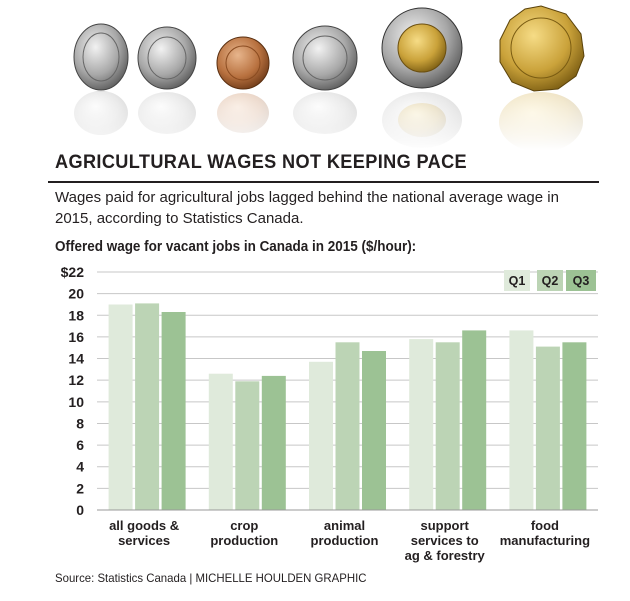 The width and height of the screenshot is (630, 601). Describe the element at coordinates (144, 525) in the screenshot. I see `x-category-label-line: all goods &` at that location.